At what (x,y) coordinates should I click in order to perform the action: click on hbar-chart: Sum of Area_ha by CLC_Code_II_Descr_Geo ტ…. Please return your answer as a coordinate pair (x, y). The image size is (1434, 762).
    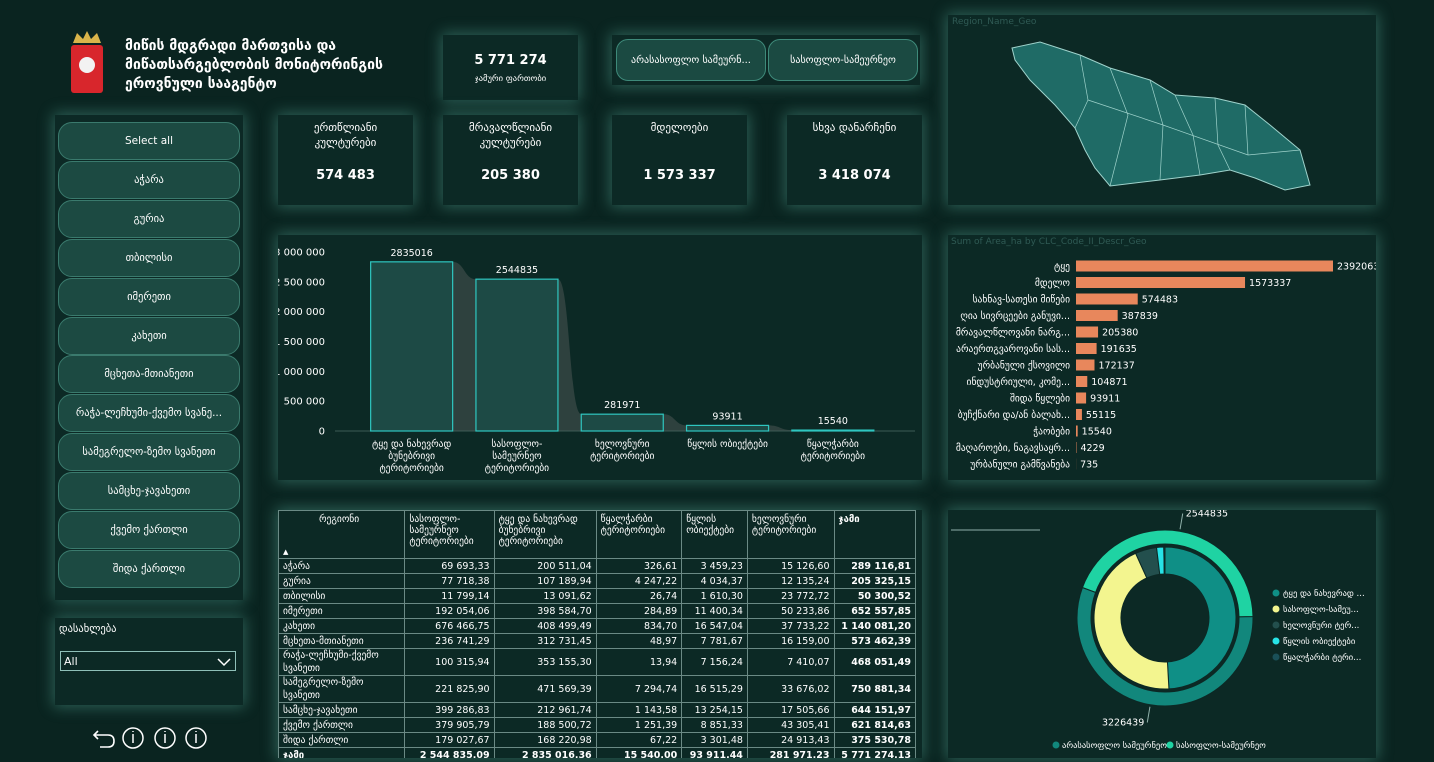
    Looking at the image, I should click on (1165, 354).